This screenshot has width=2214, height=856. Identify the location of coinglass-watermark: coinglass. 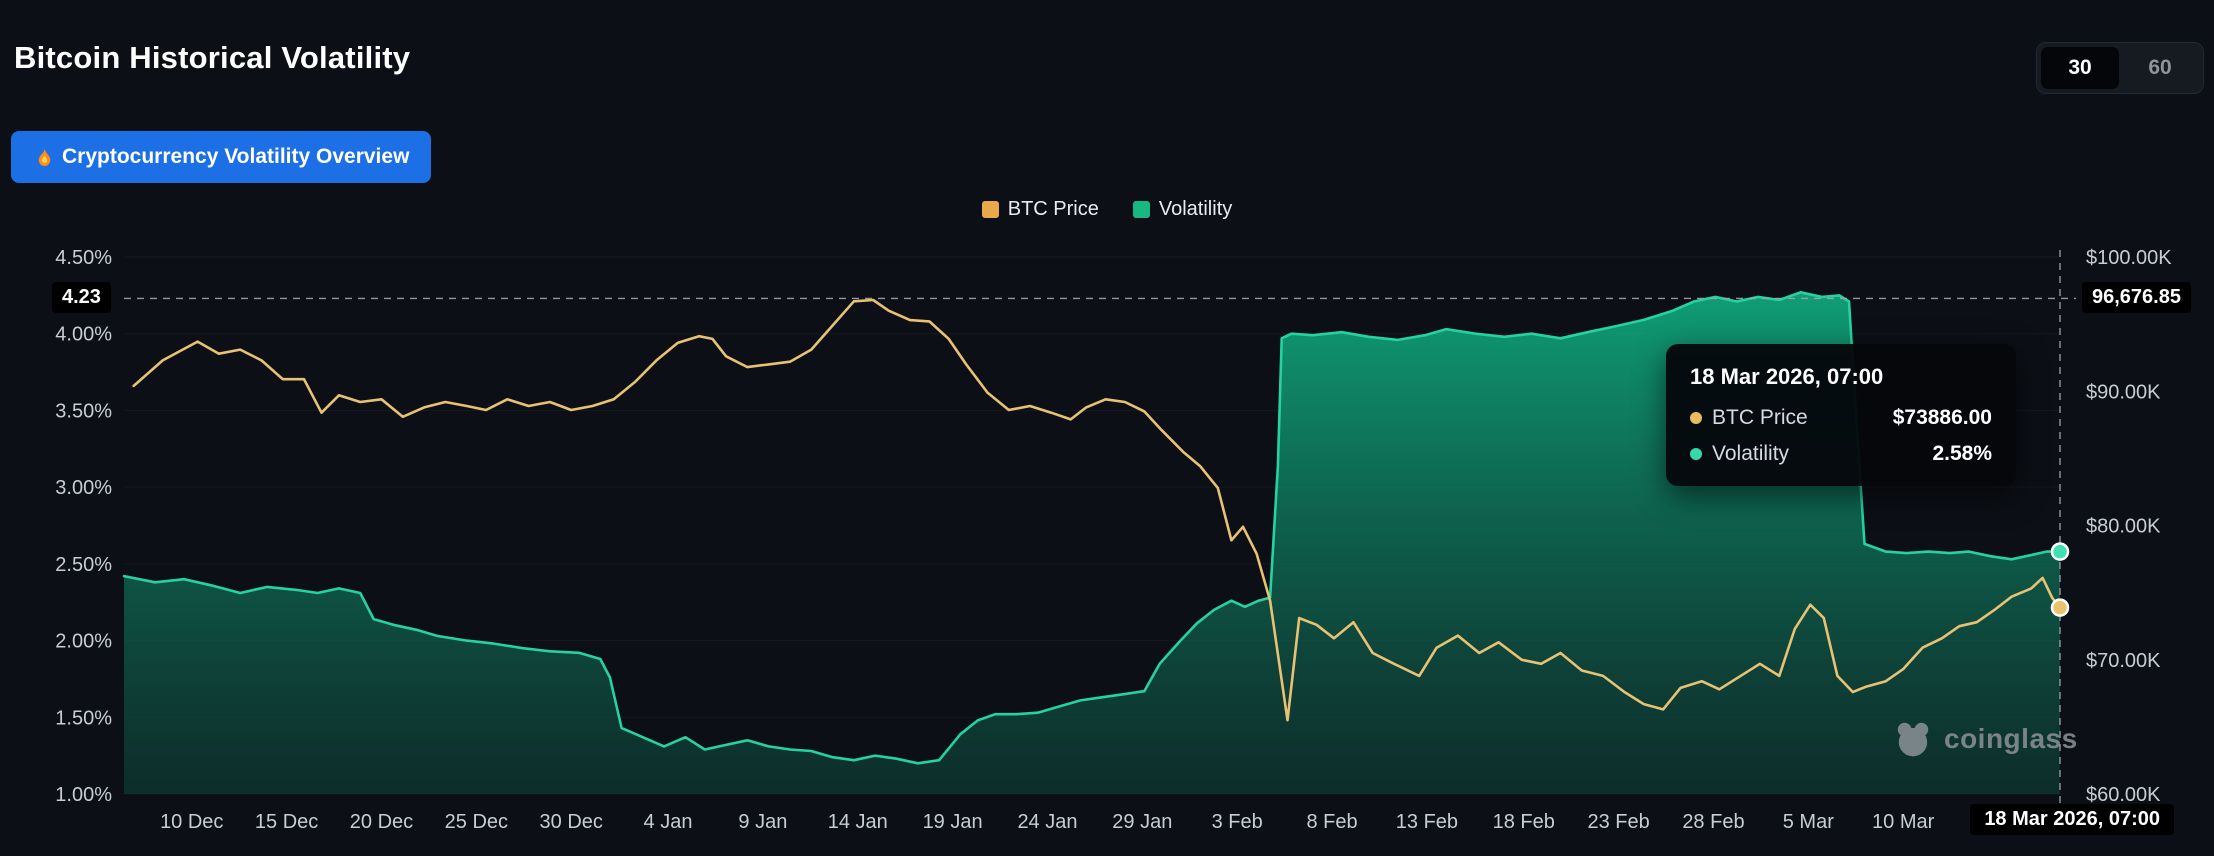
(1985, 739).